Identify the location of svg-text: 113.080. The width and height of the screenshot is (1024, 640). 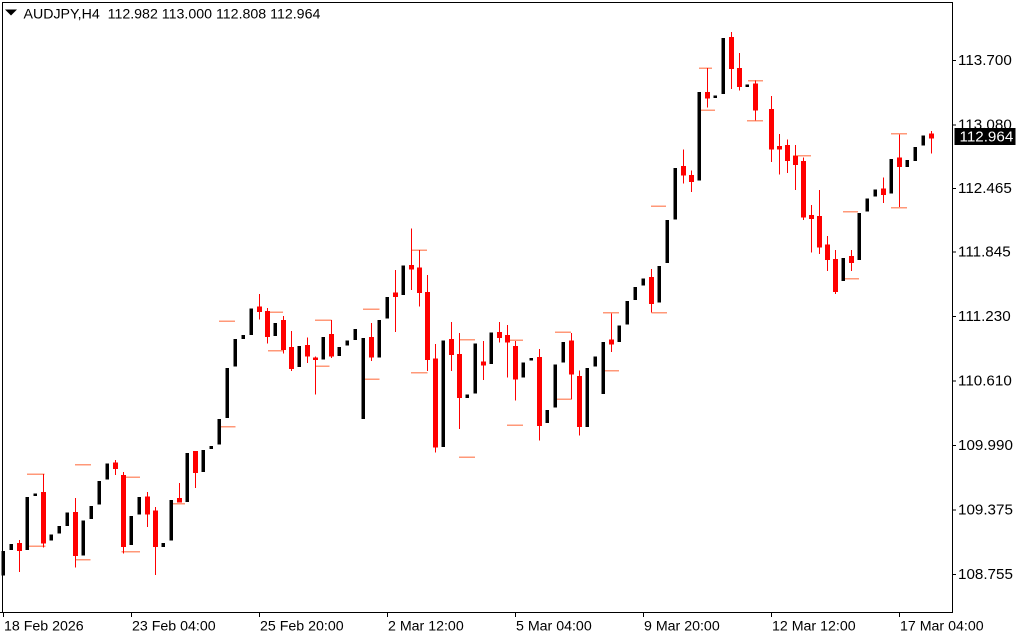
(985, 125).